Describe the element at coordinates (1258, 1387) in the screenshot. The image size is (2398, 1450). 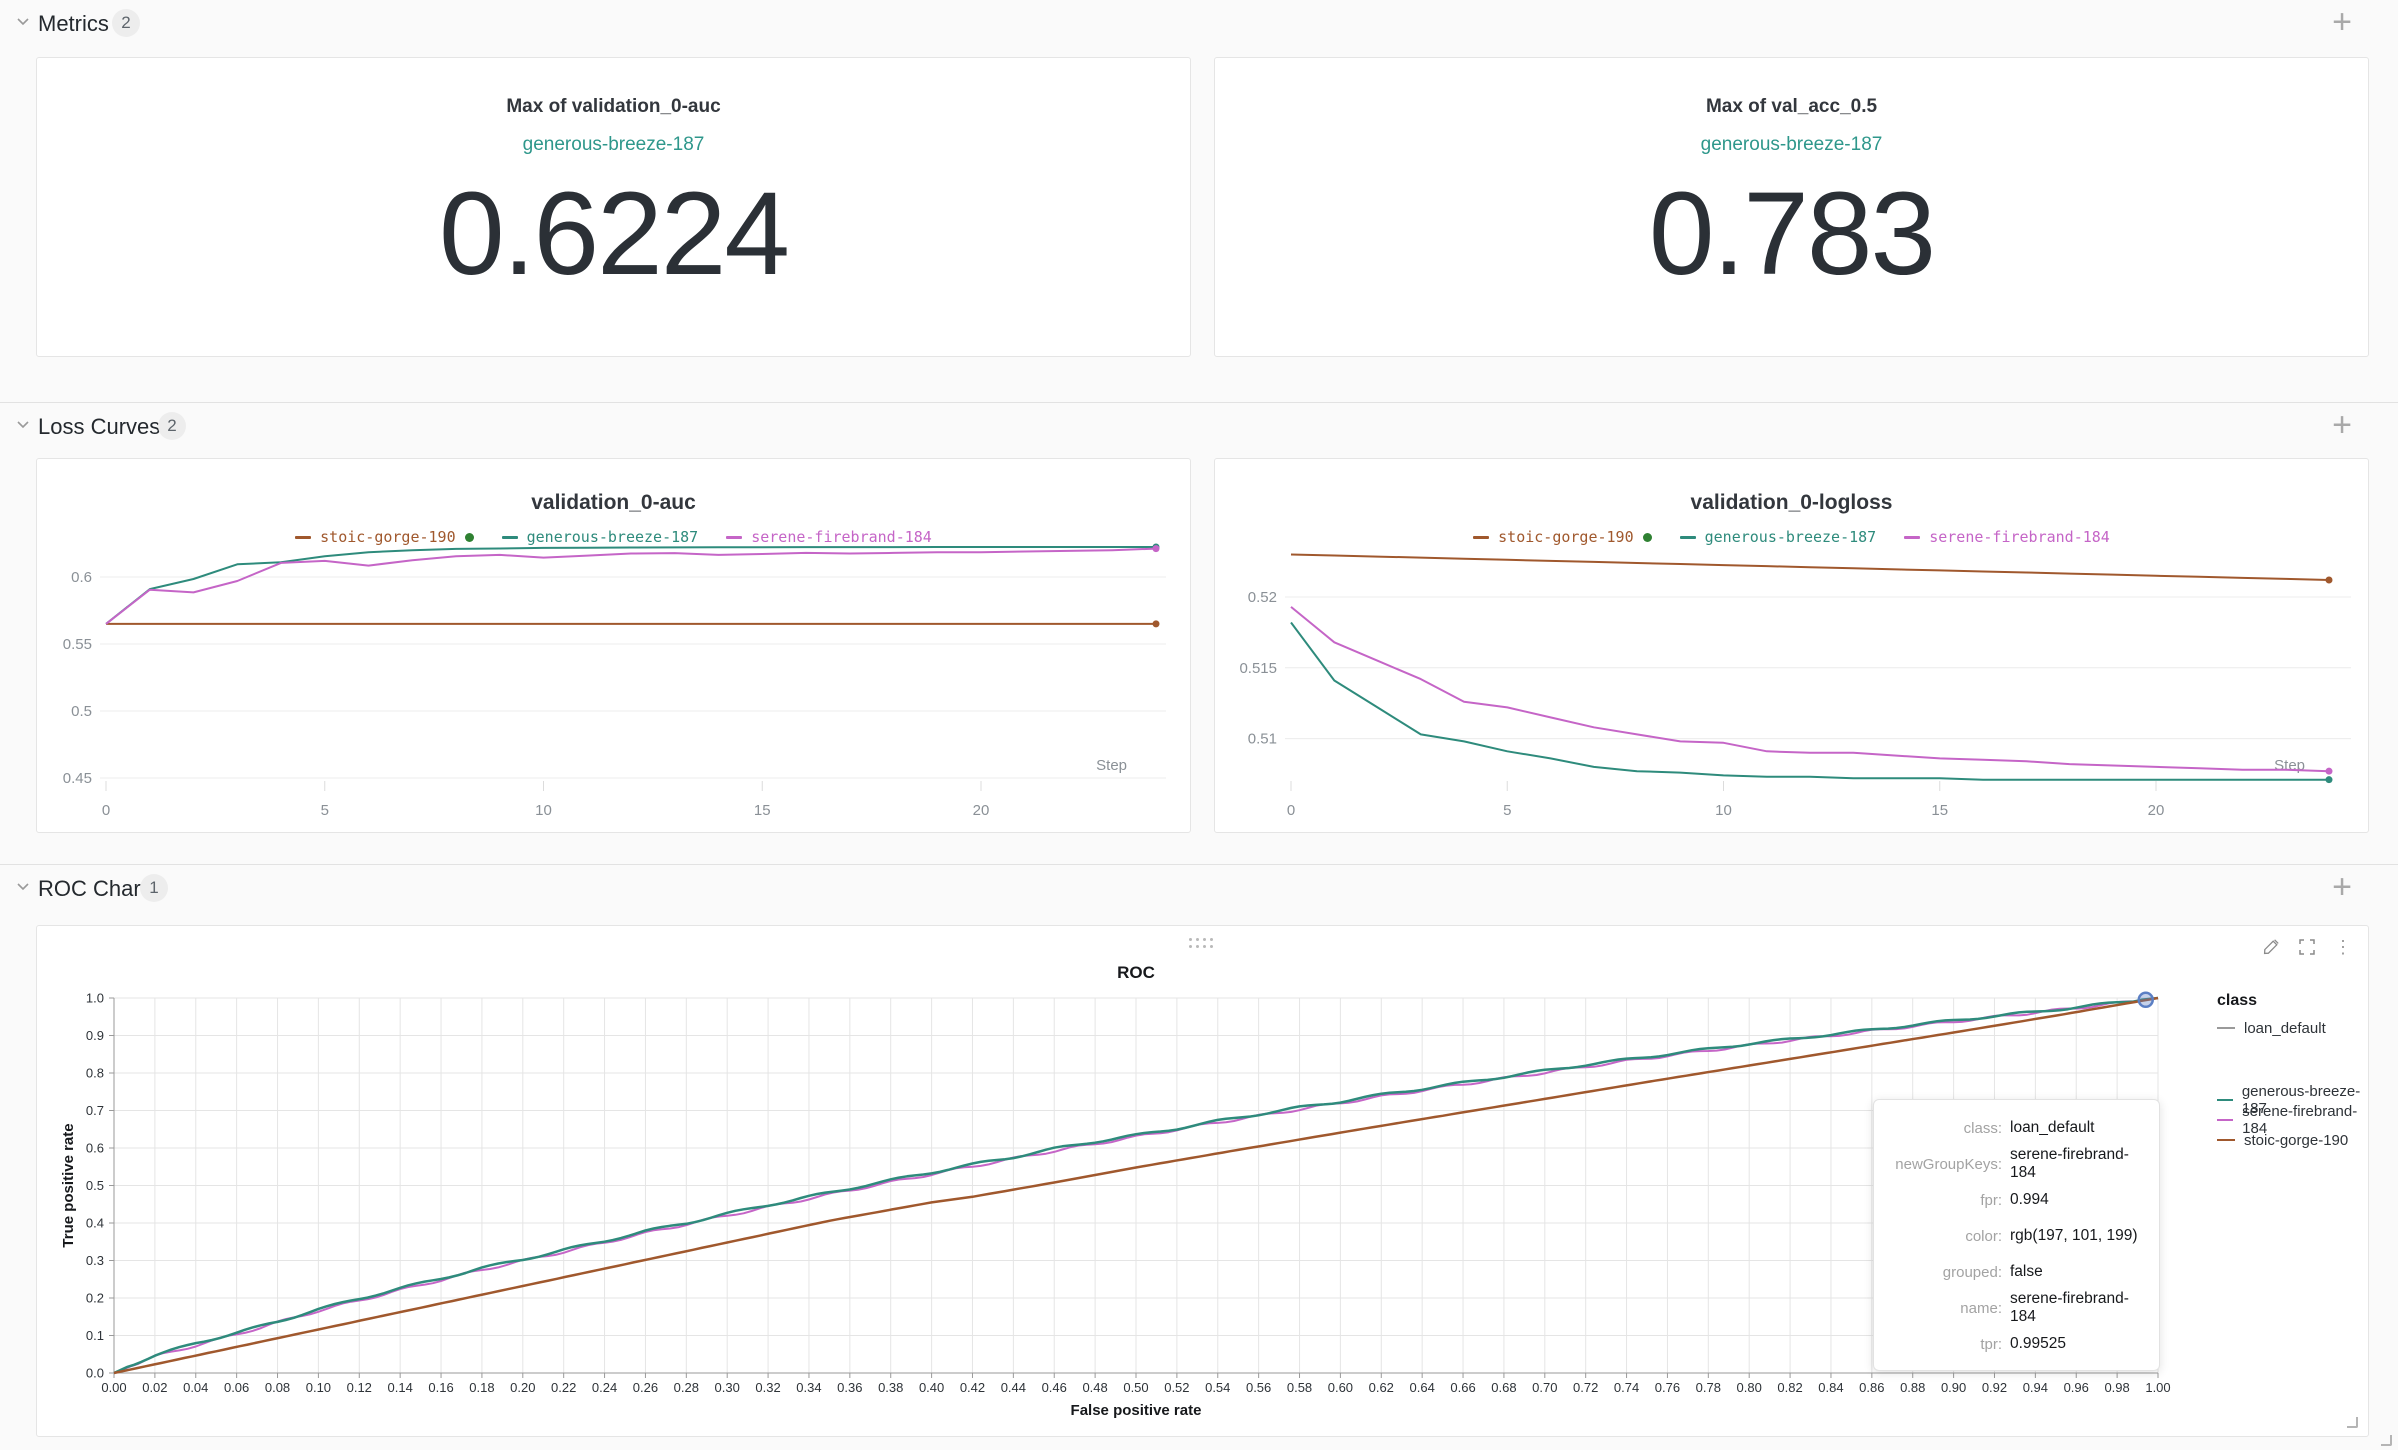
I see `x-tick-label: 0.56` at that location.